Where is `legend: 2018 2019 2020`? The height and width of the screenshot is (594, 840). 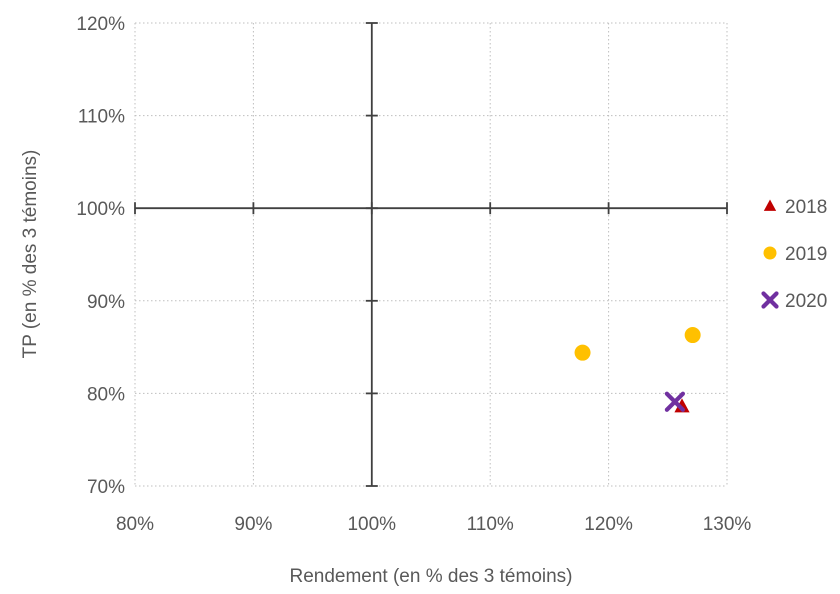 legend: 2018 2019 2020 is located at coordinates (794, 254).